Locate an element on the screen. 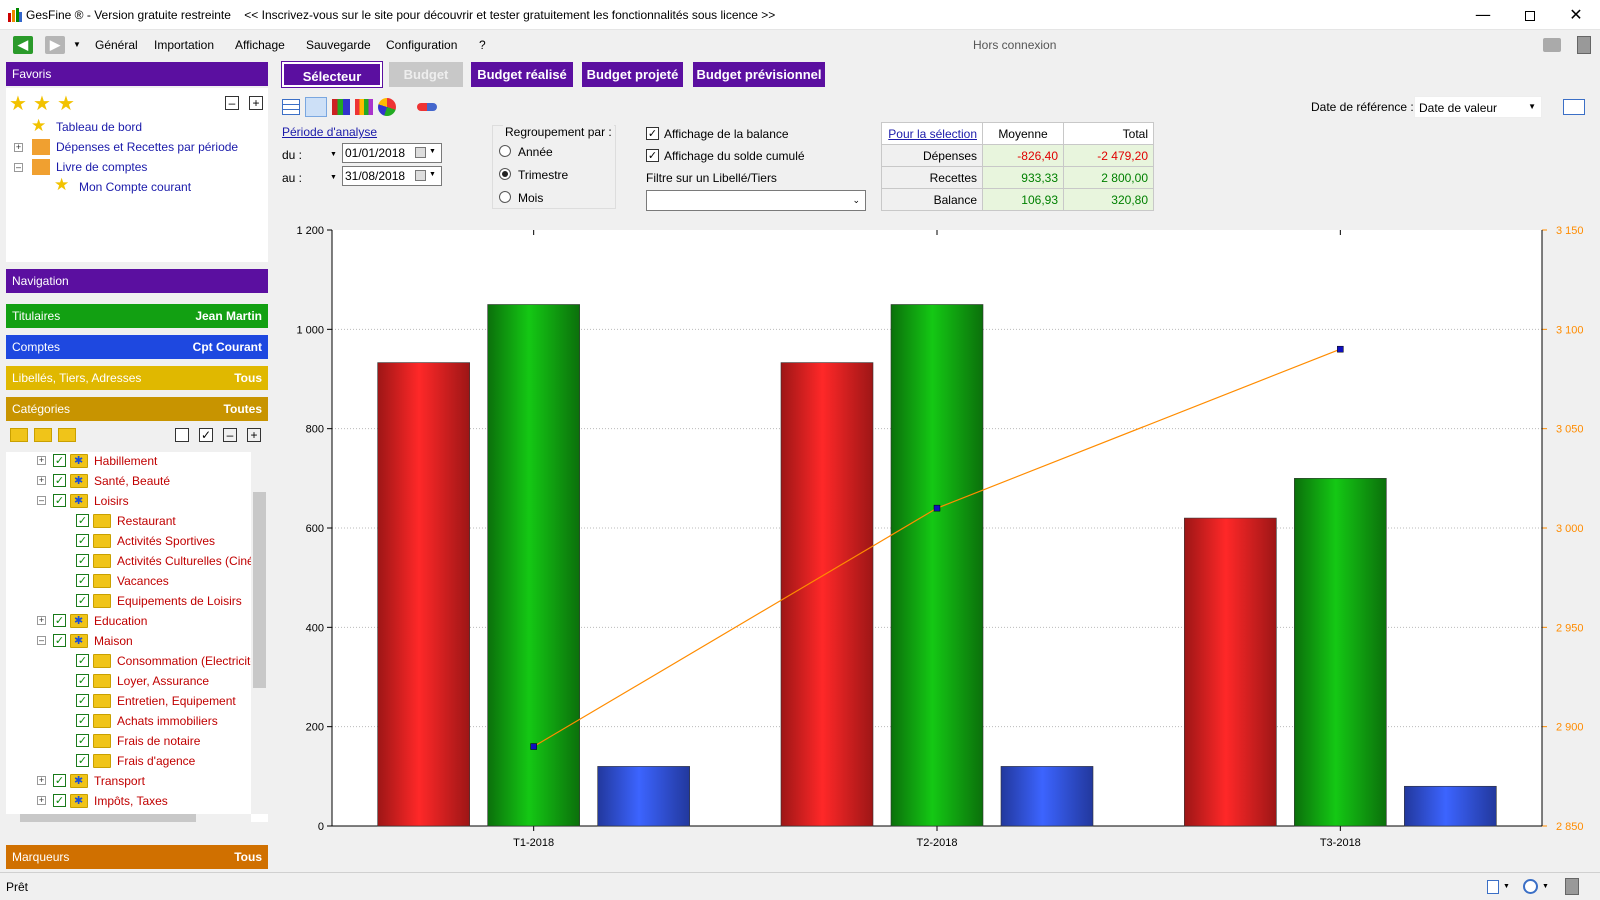 This screenshot has width=1600, height=900. category-row: ✓ Consommation (Electricité, g is located at coordinates (137, 661).